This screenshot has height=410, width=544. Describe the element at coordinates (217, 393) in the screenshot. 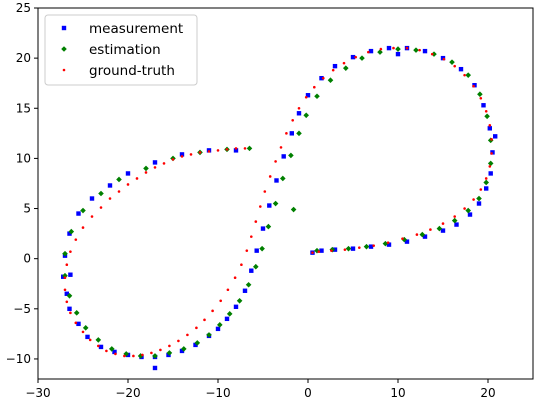

I see `x-tick-label: −10` at that location.